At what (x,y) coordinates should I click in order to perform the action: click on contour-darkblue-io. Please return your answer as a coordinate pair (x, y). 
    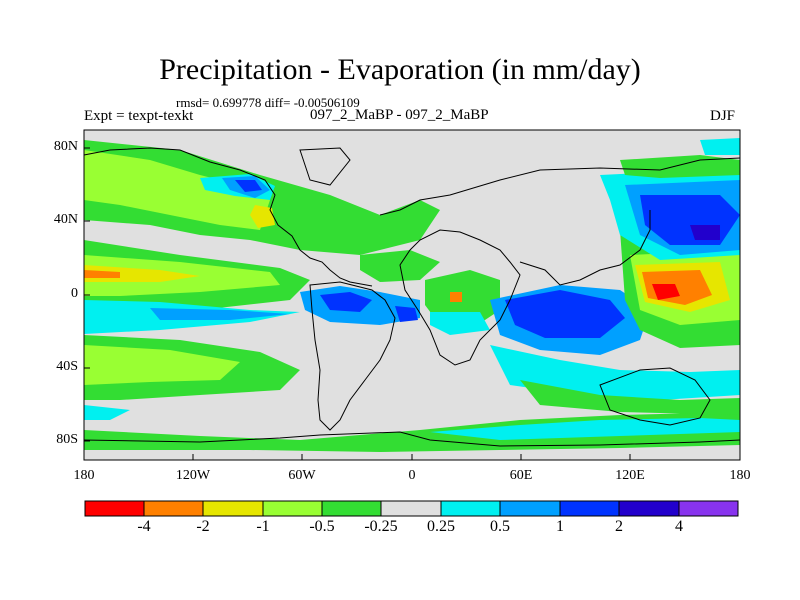
    Looking at the image, I should click on (565, 314).